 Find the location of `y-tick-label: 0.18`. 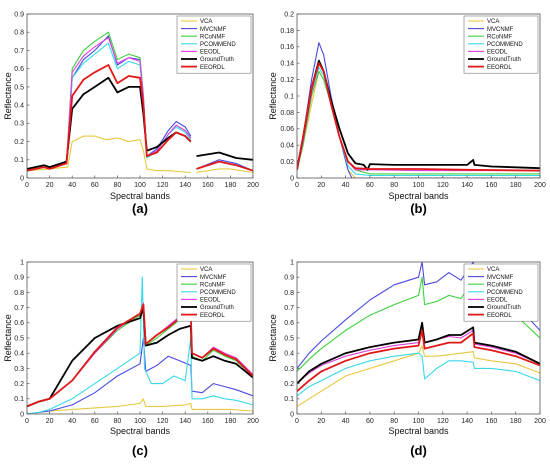

y-tick-label: 0.18 is located at coordinates (287, 31).